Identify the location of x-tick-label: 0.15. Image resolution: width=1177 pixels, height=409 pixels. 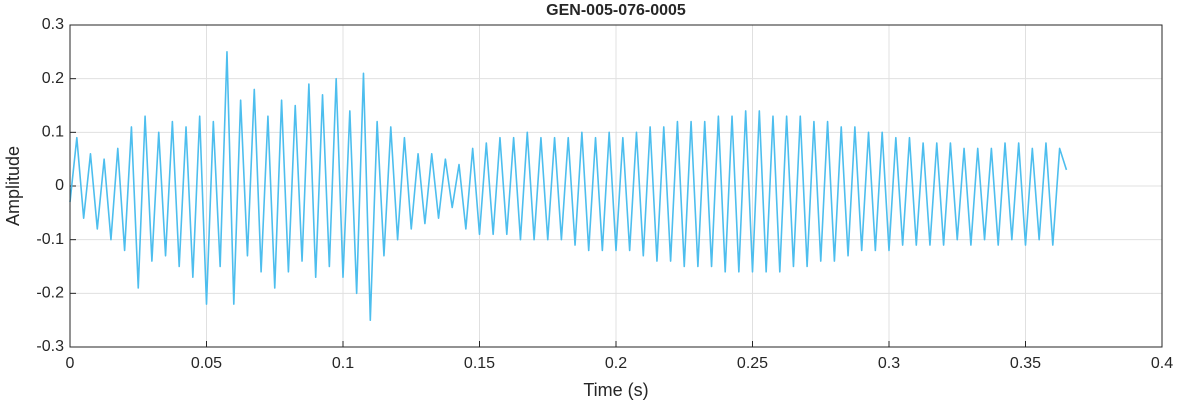
(479, 363).